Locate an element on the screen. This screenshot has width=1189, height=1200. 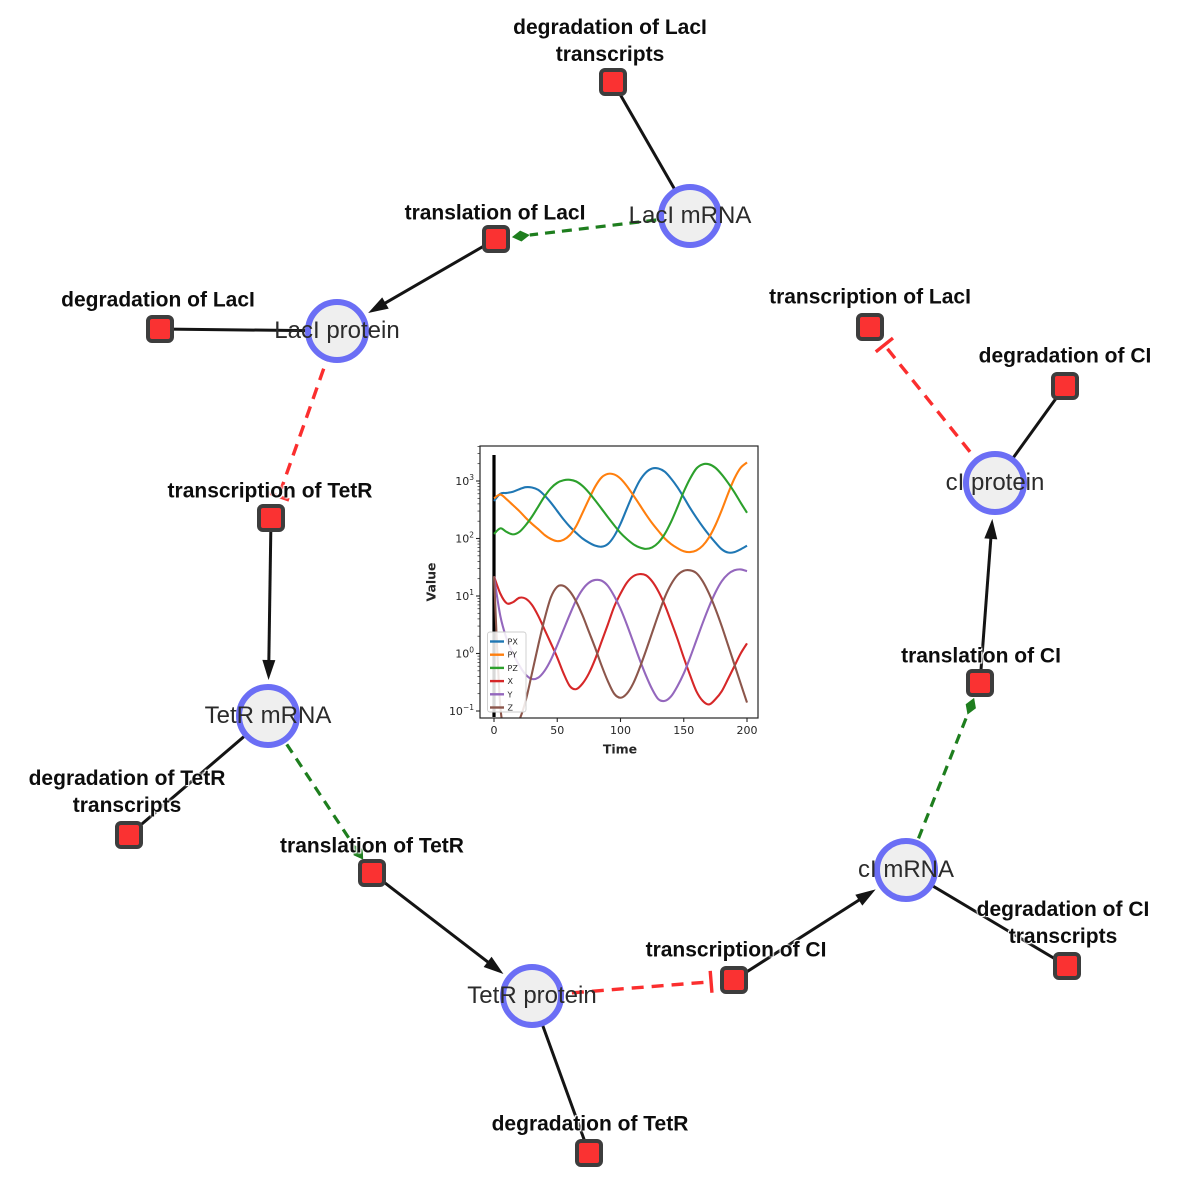
reaction-node-transl_laci is located at coordinates (496, 239).